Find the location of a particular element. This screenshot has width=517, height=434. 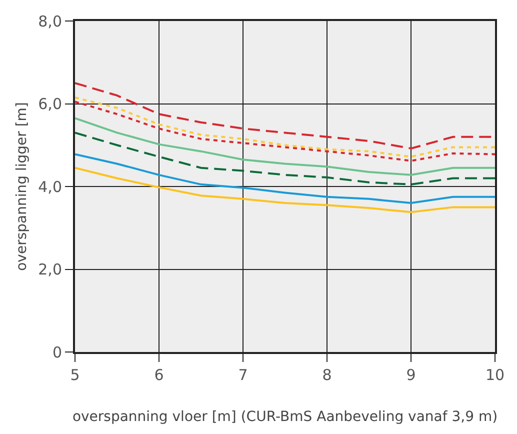

y-axis-title: overspanning ligger [m] is located at coordinates (22, 186).